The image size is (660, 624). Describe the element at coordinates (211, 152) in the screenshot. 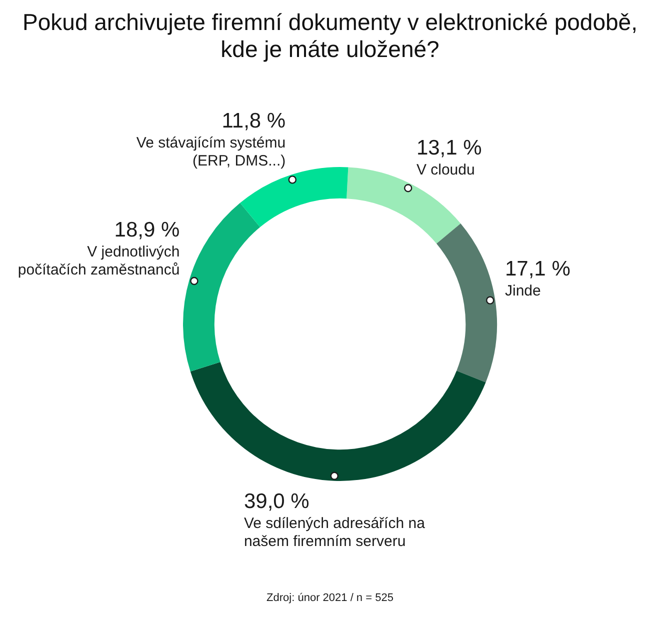

I see `slice-label: Ve stávajícím systému (ERP, DMS...)` at that location.